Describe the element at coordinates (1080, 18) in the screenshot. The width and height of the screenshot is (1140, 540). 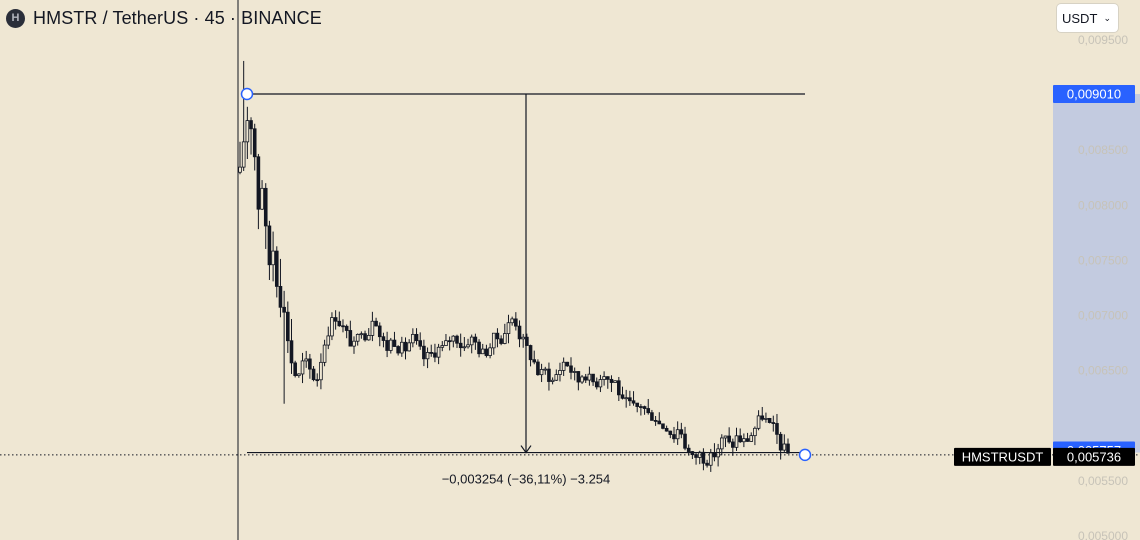
I see `currency-value: USDT` at that location.